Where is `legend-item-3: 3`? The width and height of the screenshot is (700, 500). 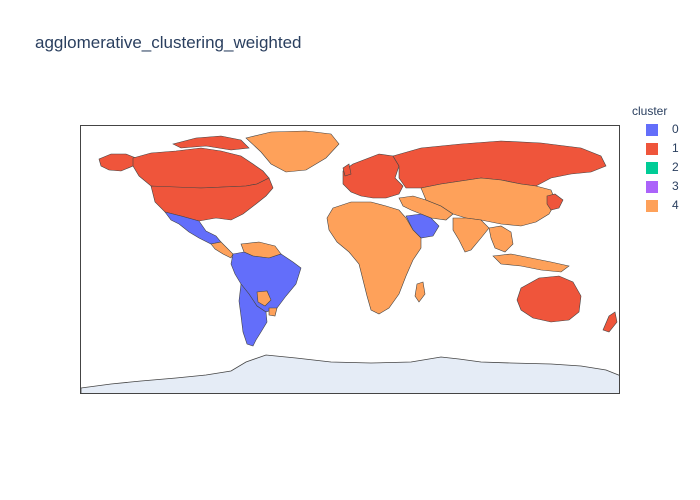
legend-item-3: 3 is located at coordinates (670, 186).